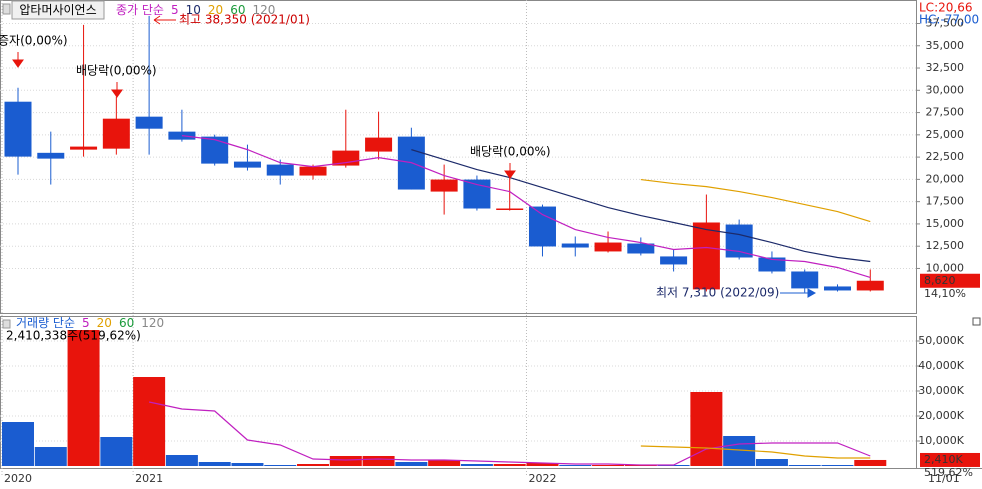  Describe the element at coordinates (976, 321) in the screenshot. I see `pane-button` at that location.